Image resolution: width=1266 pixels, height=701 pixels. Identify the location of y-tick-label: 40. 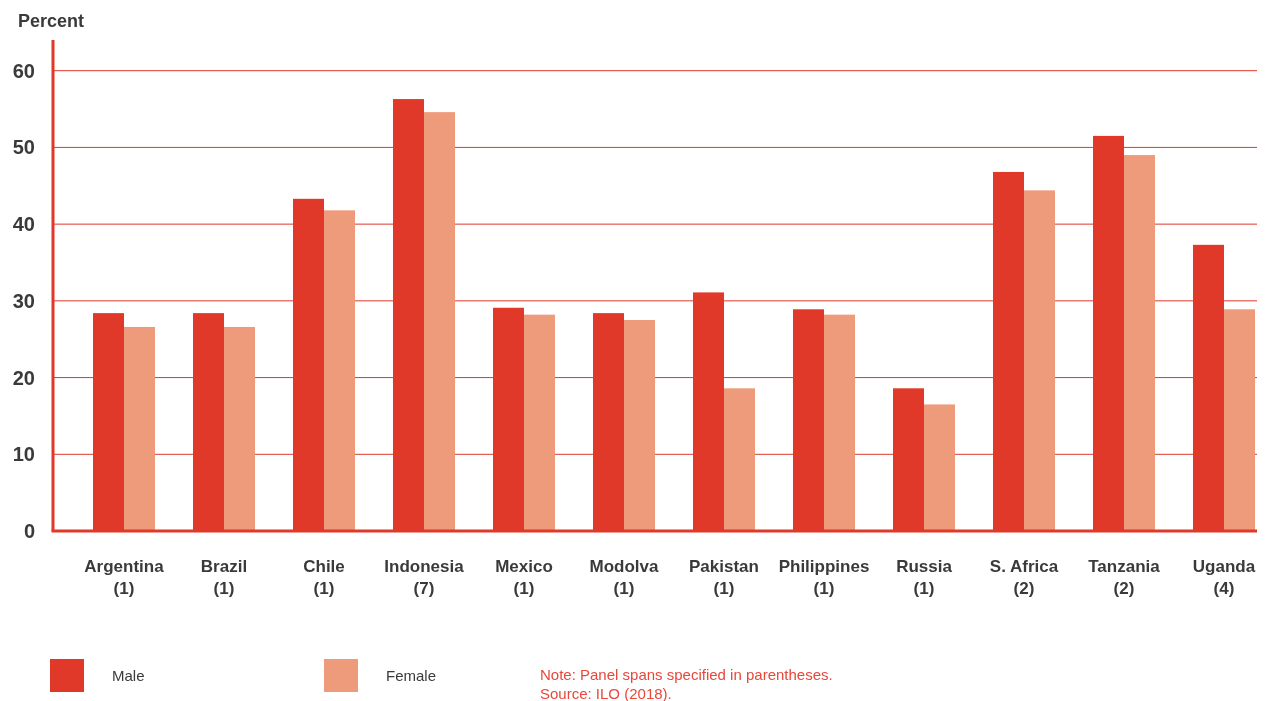
(23, 224).